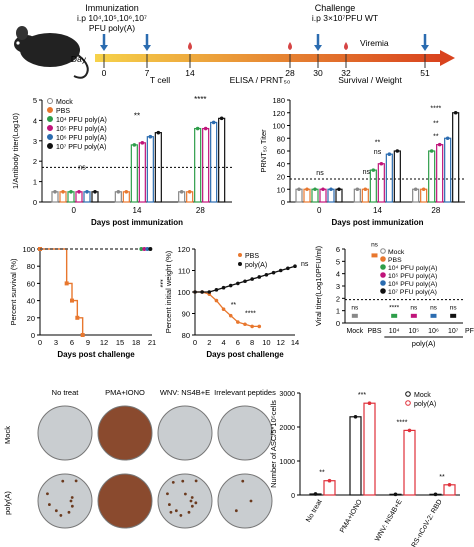  I want to click on day-label-14: 14, so click(190, 73).